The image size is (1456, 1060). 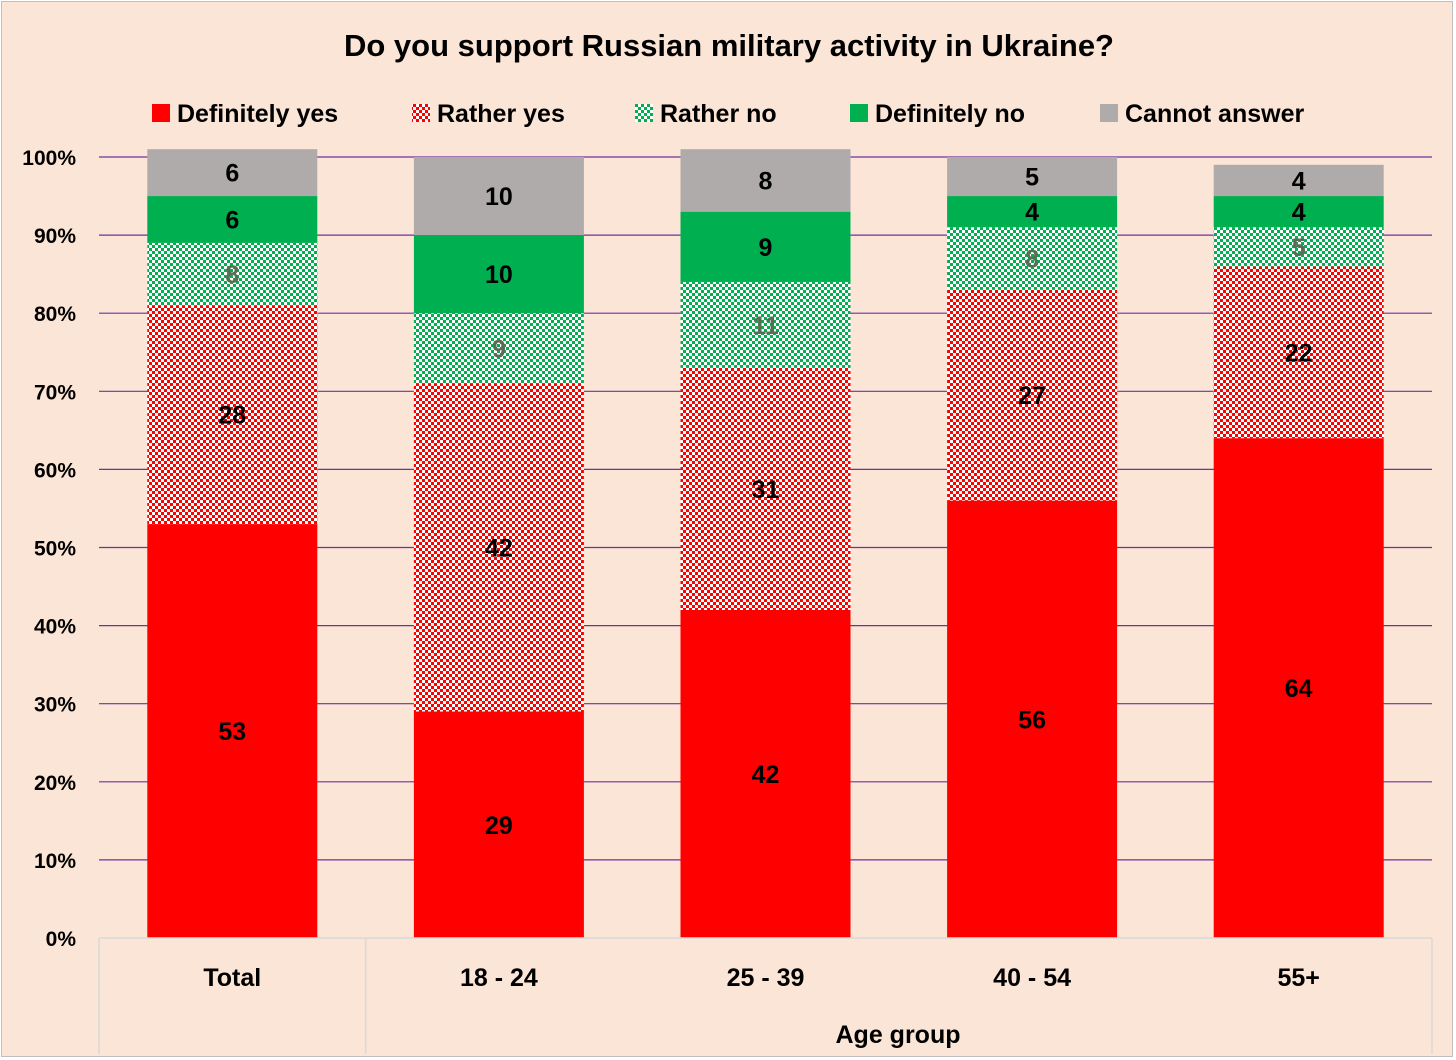 I want to click on data-label: 53, so click(x=232, y=732).